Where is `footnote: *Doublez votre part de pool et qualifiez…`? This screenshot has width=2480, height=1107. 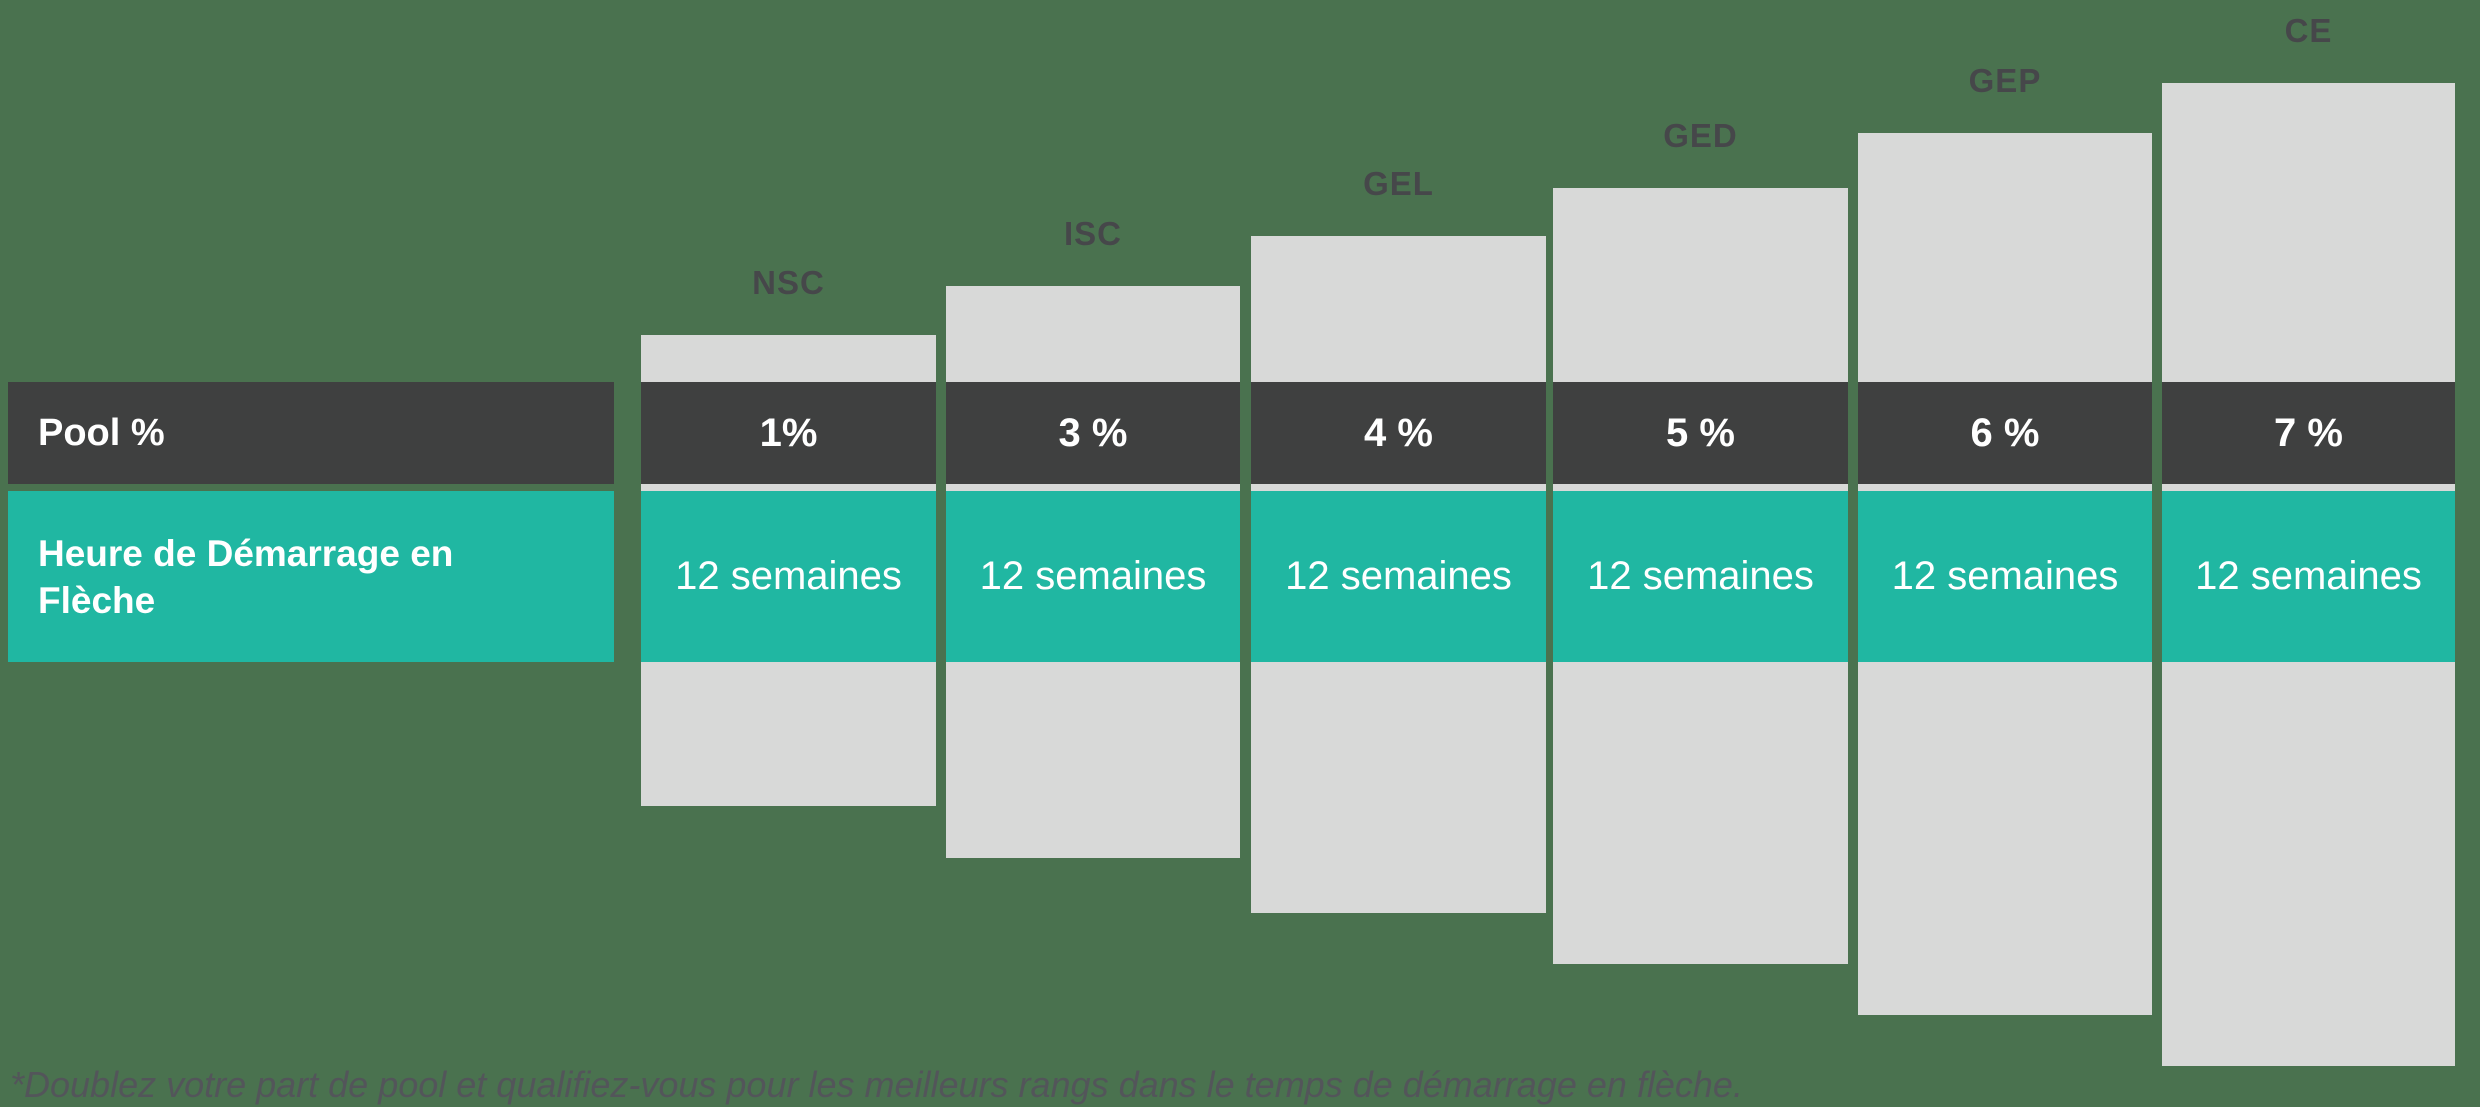 footnote: *Doublez votre part de pool et qualifiez… is located at coordinates (876, 1084).